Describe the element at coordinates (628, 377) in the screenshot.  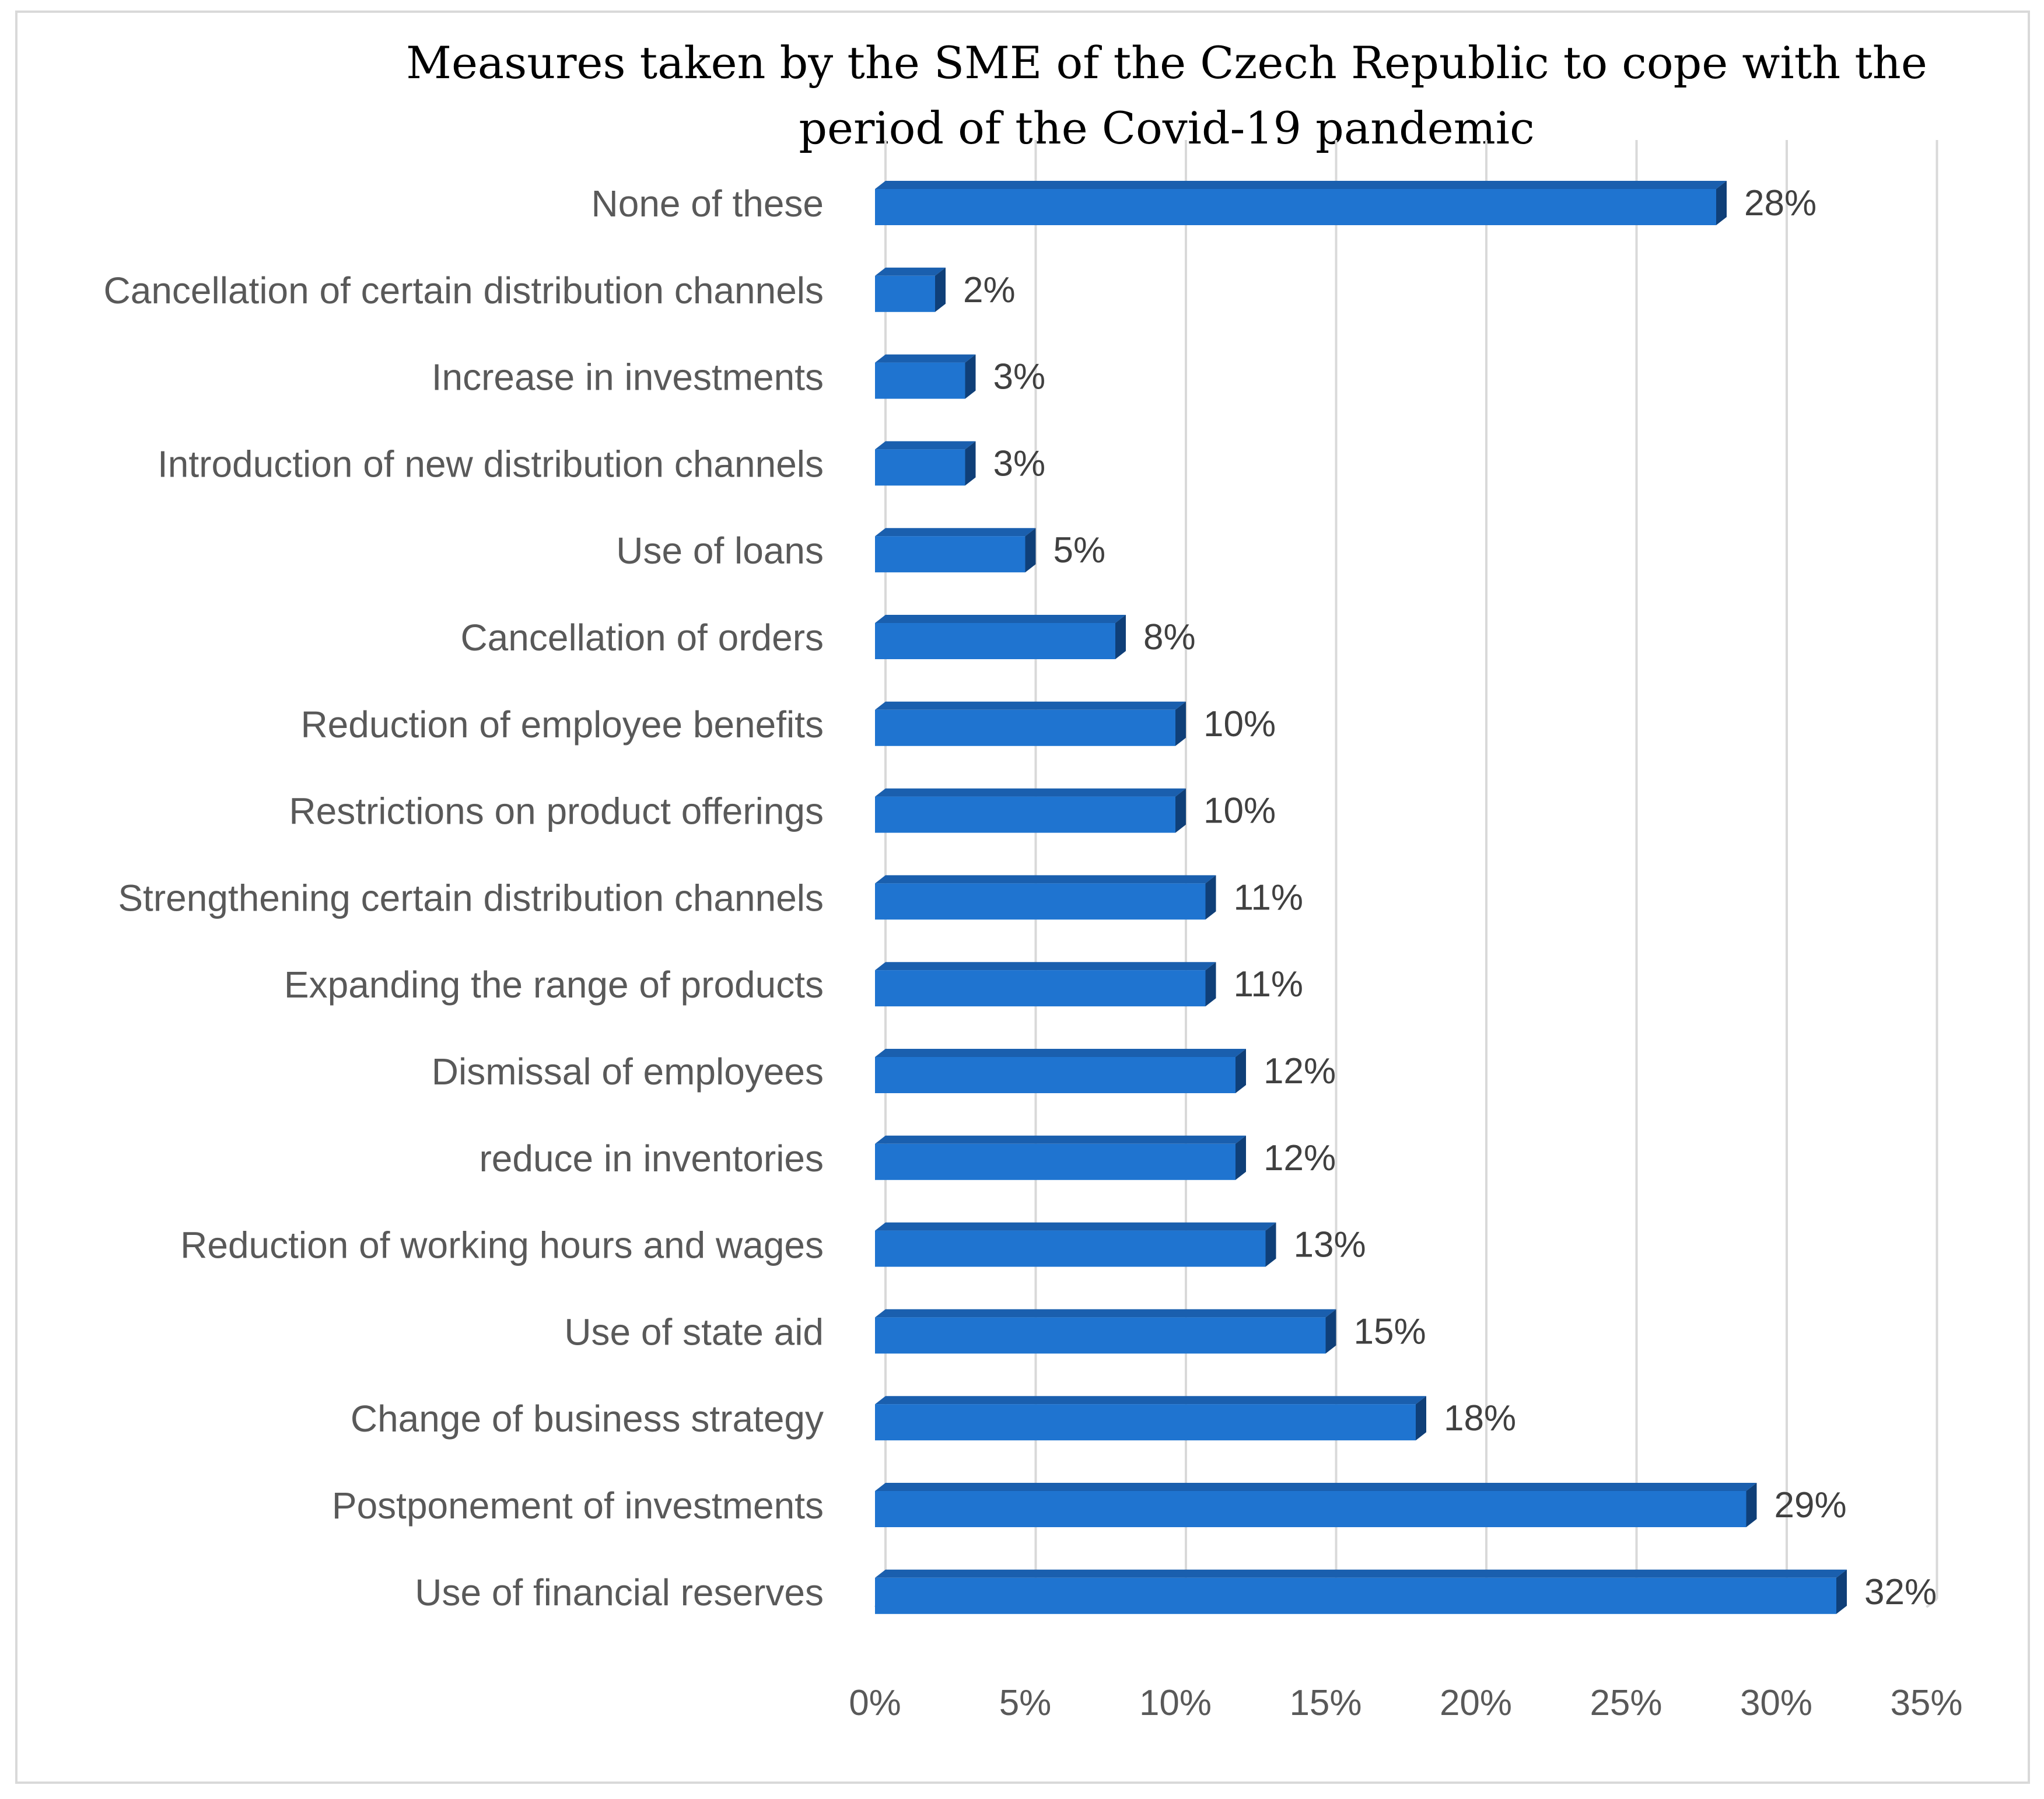
I see `category-label: Increase in investments` at that location.